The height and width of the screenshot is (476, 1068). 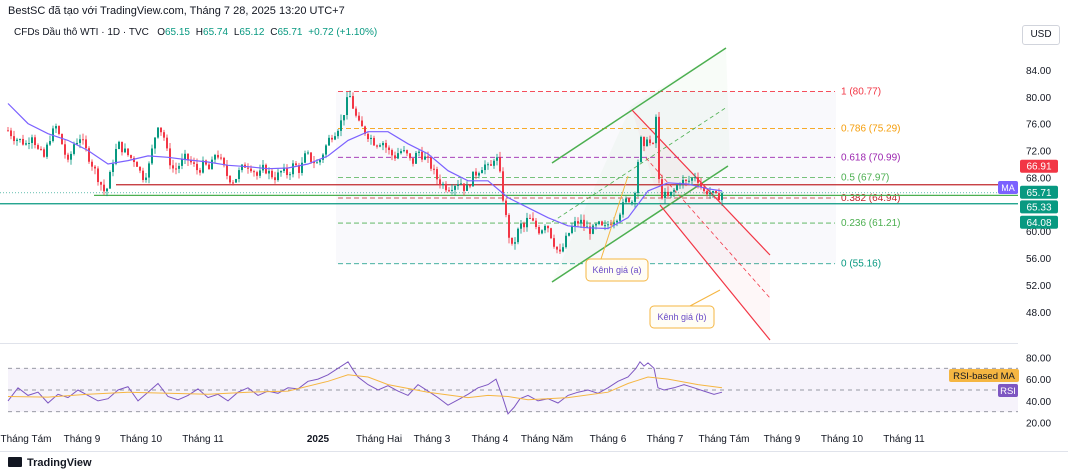 What do you see at coordinates (871, 223) in the screenshot?
I see `fib-label-0.236: 0.236 (61.21)` at bounding box center [871, 223].